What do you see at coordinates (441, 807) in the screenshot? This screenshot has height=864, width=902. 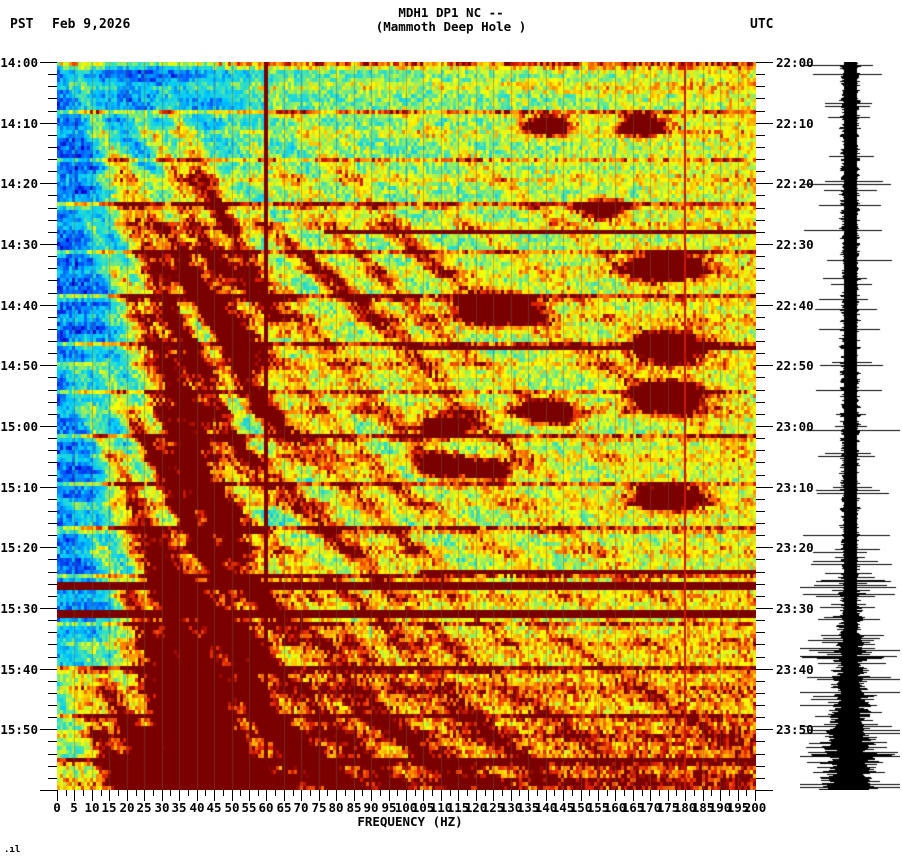 I see `frequency-tick-label: 110` at bounding box center [441, 807].